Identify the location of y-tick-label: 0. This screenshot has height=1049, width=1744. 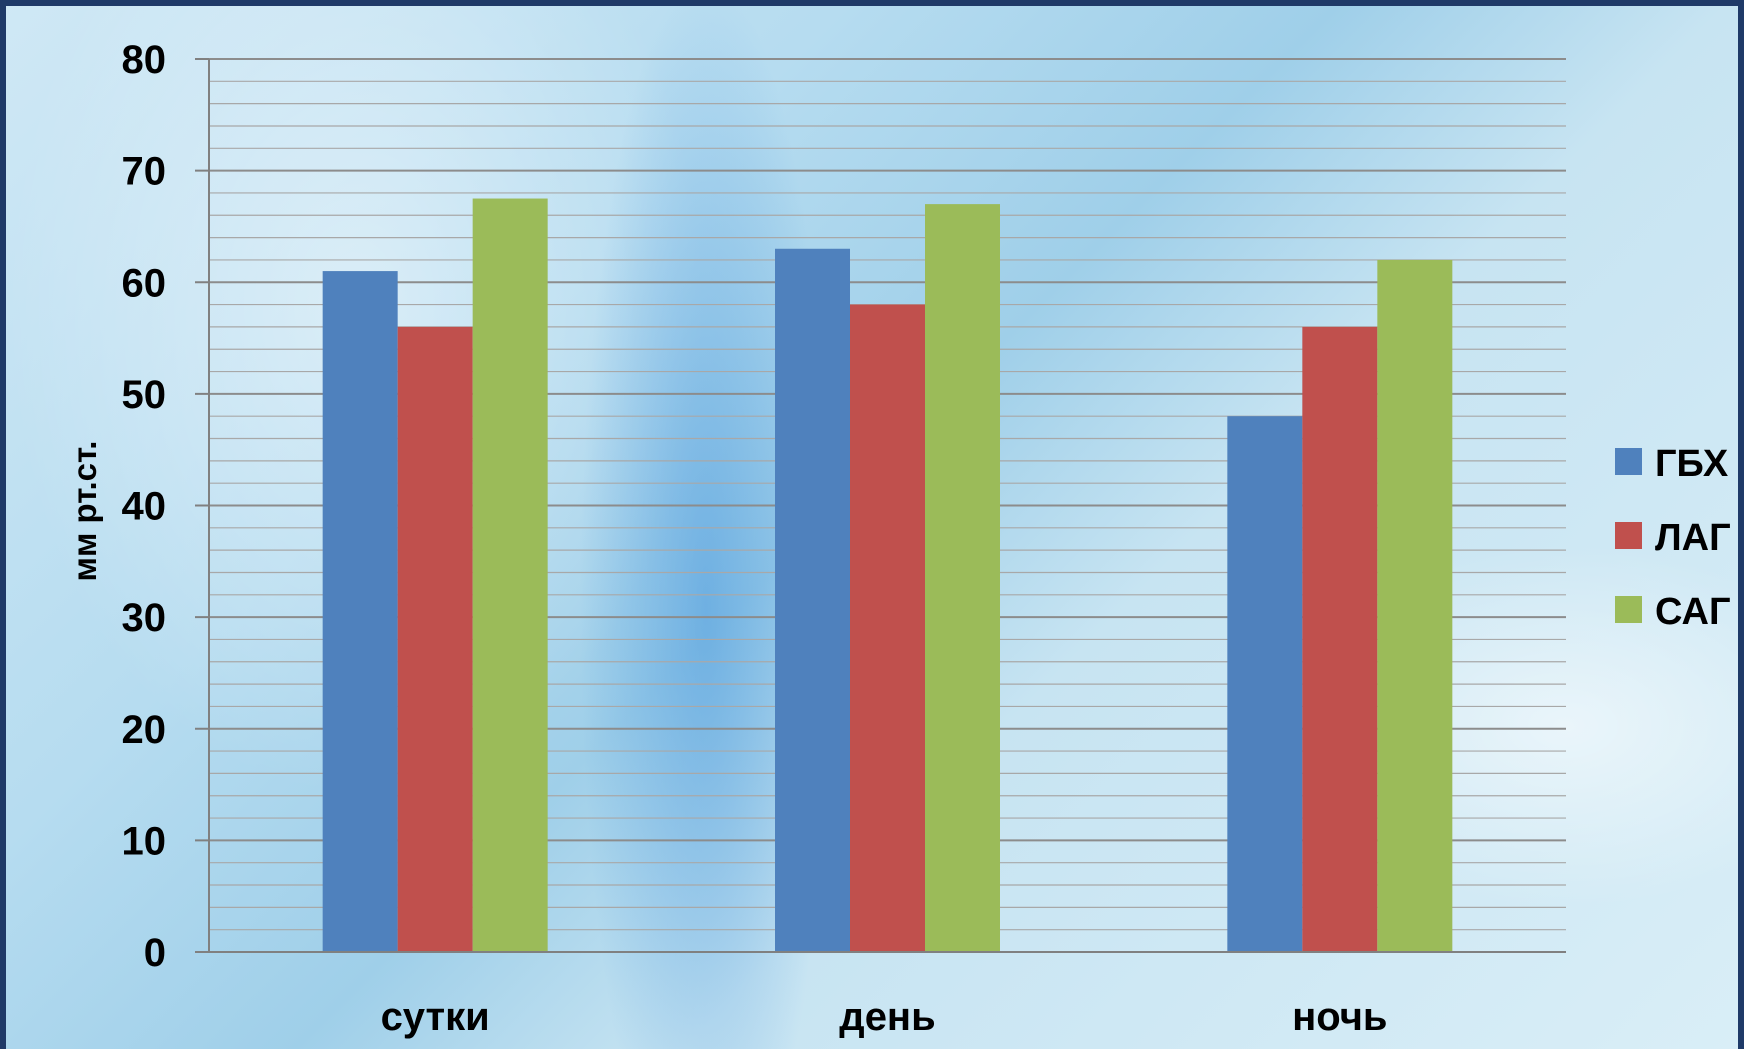
(155, 953).